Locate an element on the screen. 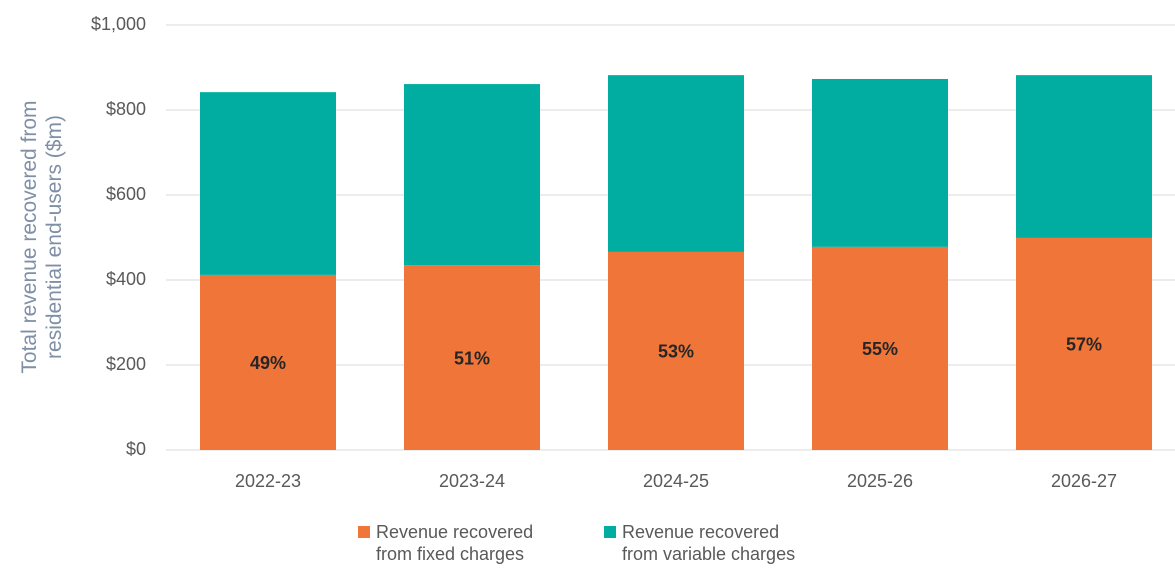 This screenshot has height=574, width=1175. legend-item: Revenue recovered from fixed charges is located at coordinates (445, 543).